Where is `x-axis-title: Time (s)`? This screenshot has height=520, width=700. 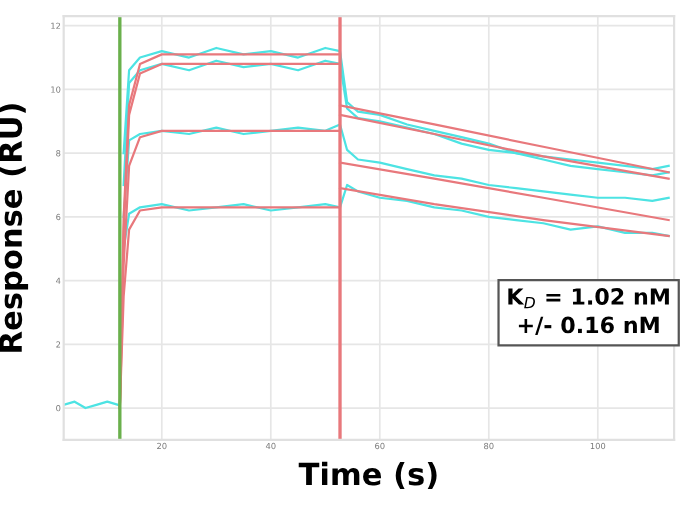 x-axis-title: Time (s) is located at coordinates (367, 475).